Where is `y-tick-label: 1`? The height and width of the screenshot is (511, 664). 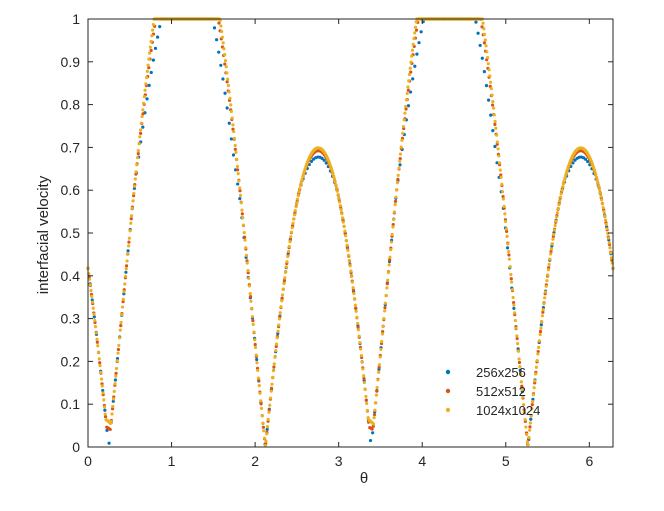 y-tick-label: 1 is located at coordinates (76, 19).